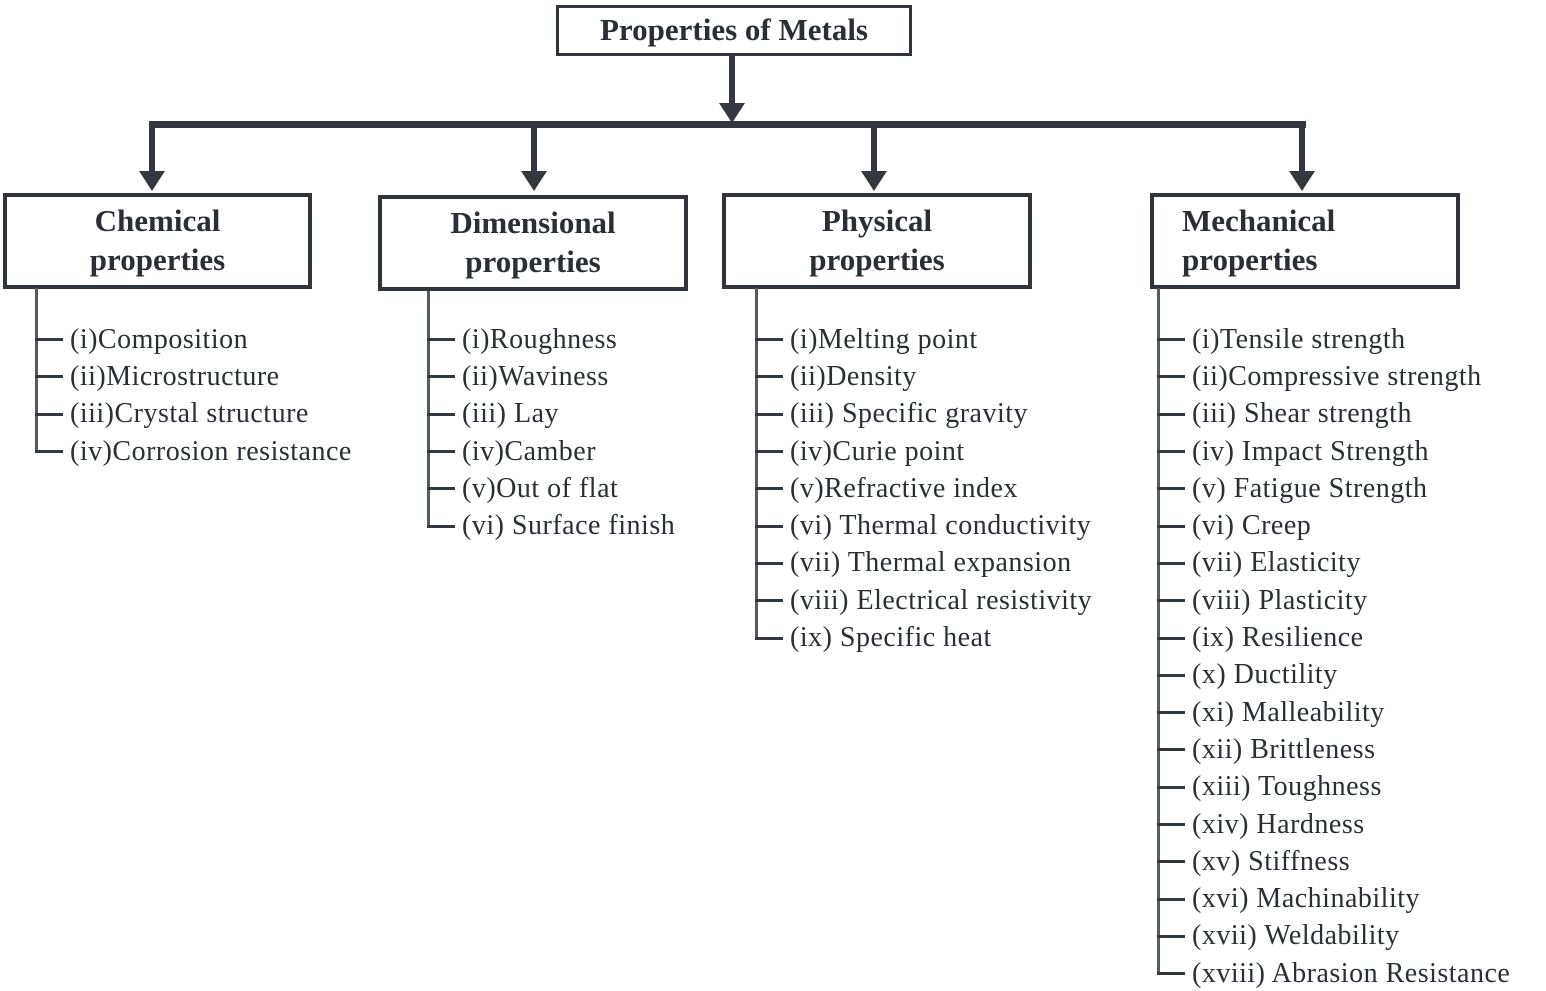  What do you see at coordinates (1311, 451) in the screenshot?
I see `item-label: (iv) Impact Strength` at bounding box center [1311, 451].